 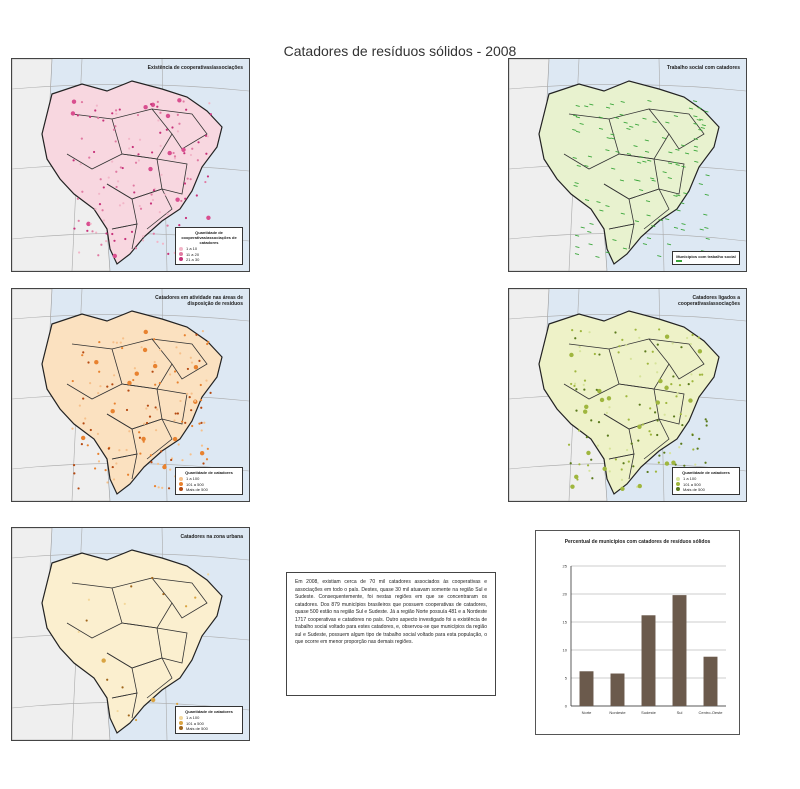 I want to click on x-tick-label: Norte, so click(x=587, y=712).